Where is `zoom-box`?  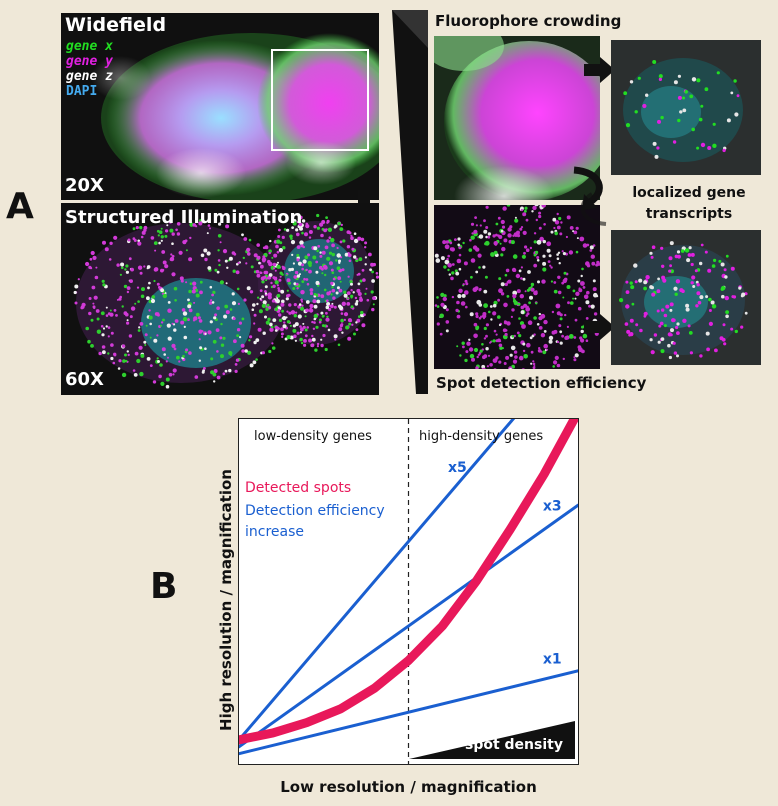
zoom-box is located at coordinates (320, 100).